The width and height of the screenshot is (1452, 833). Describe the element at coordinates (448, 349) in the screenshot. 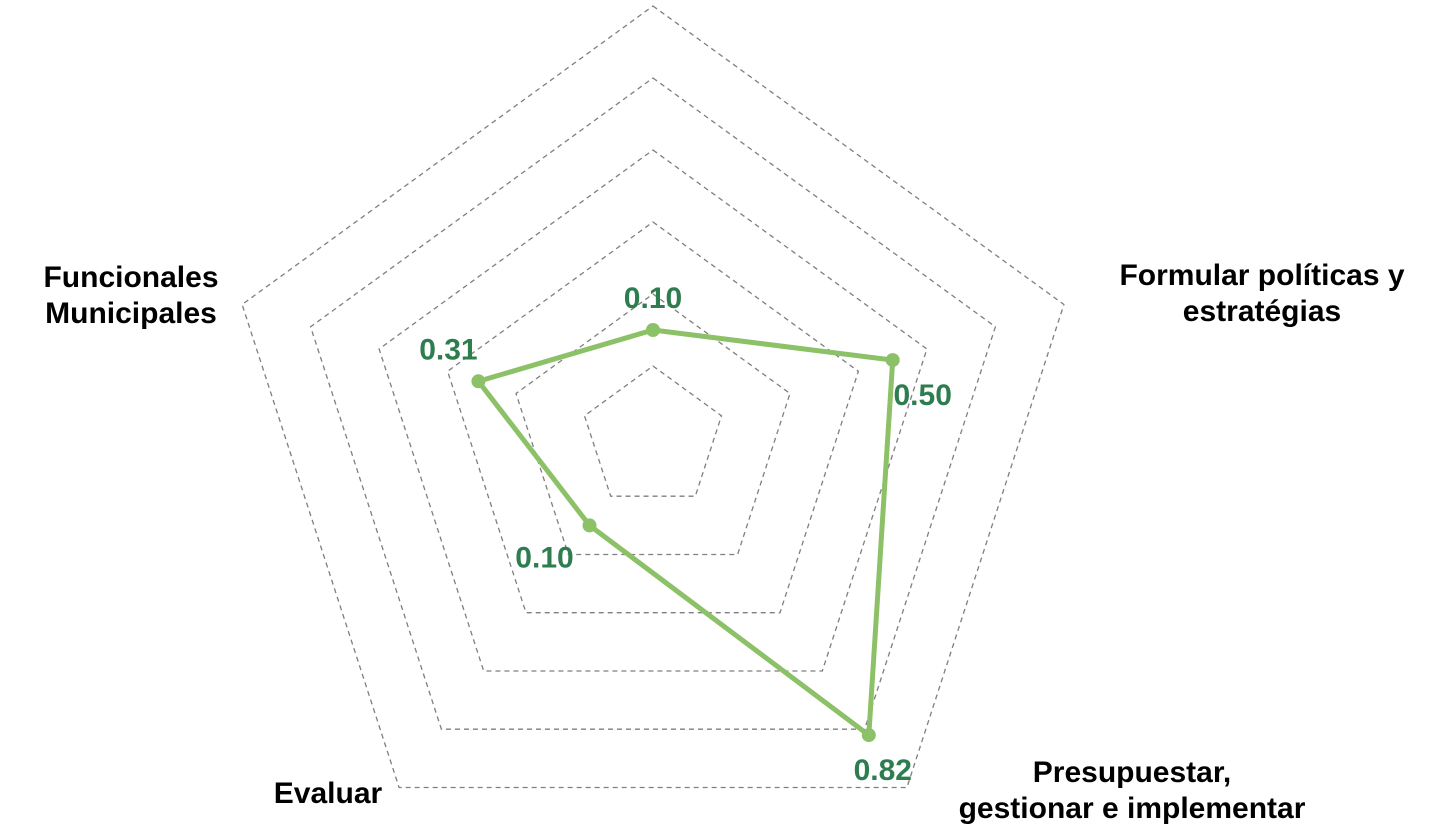

I see `value-label-4: 0.31` at that location.